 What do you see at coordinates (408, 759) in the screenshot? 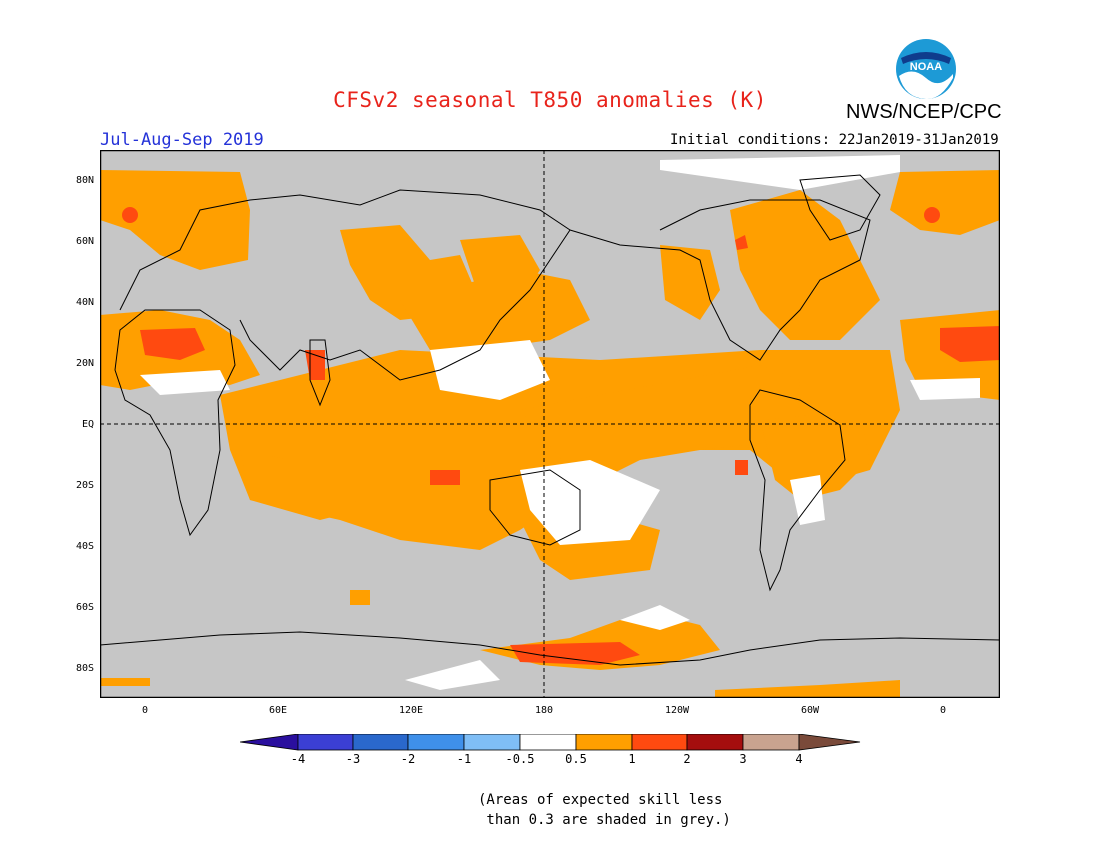
I see `legend-label: -2` at bounding box center [408, 759].